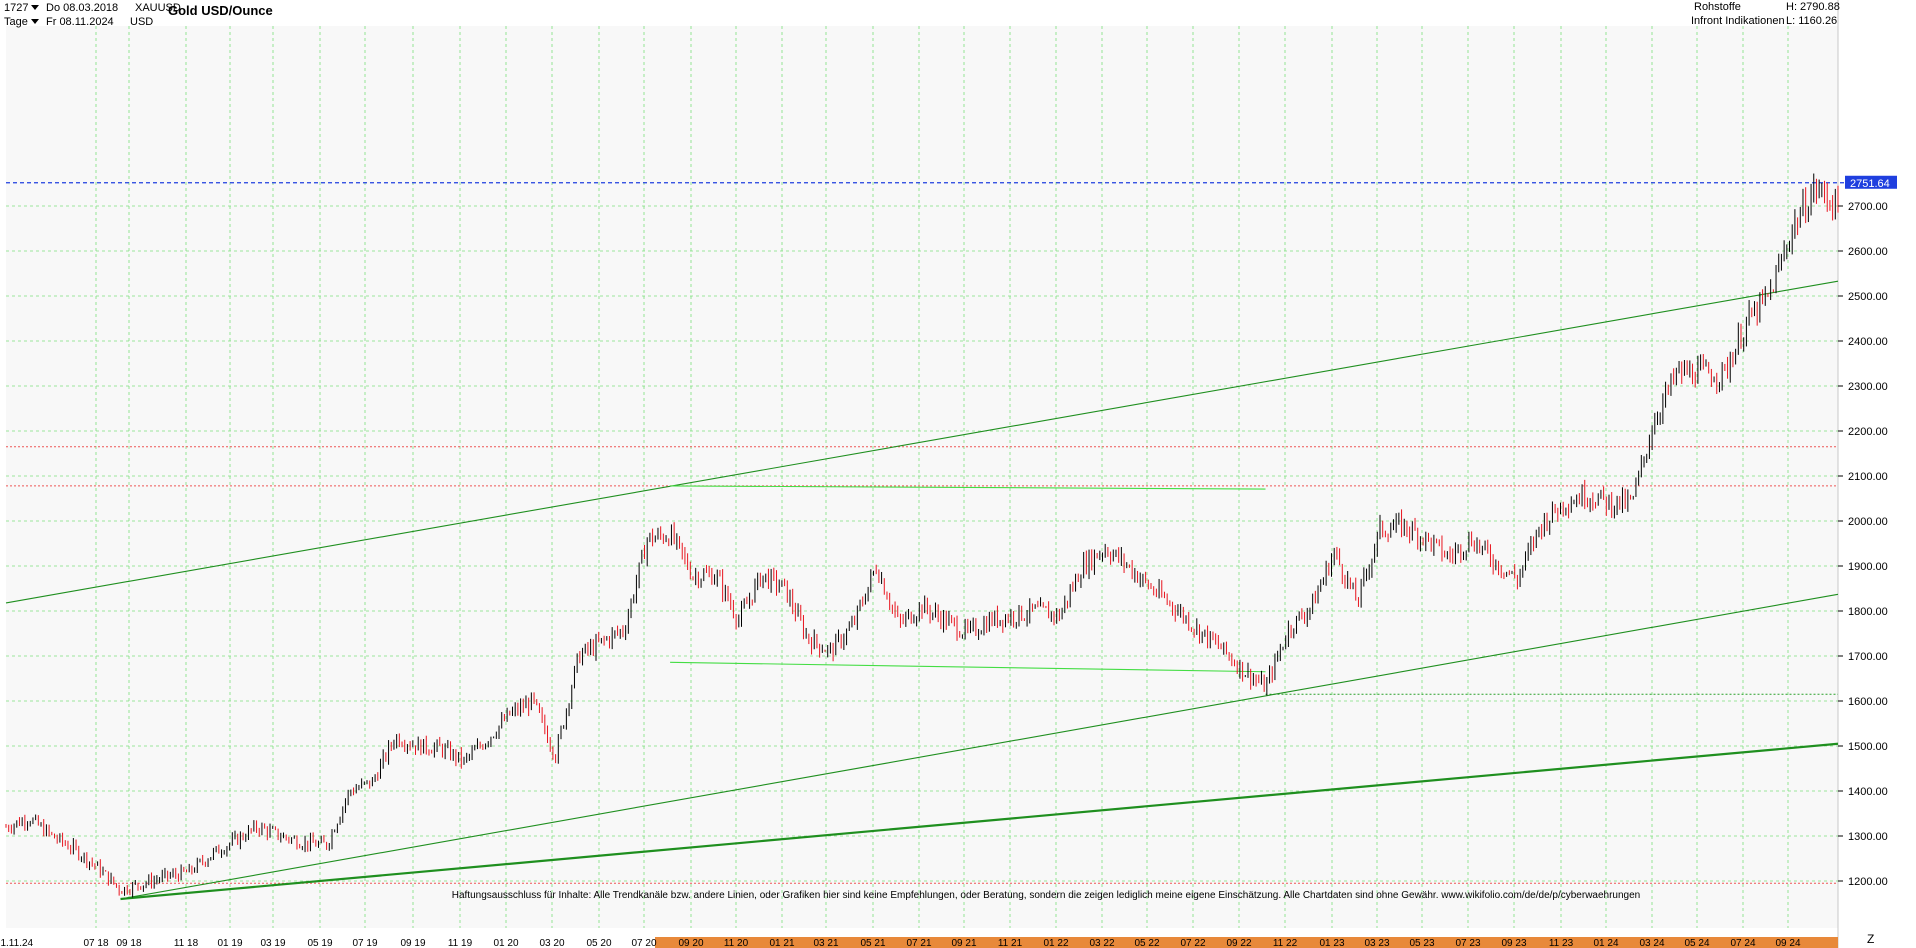 This screenshot has width=1916, height=948. I want to click on y-tick-label: 1300.00, so click(1868, 837).